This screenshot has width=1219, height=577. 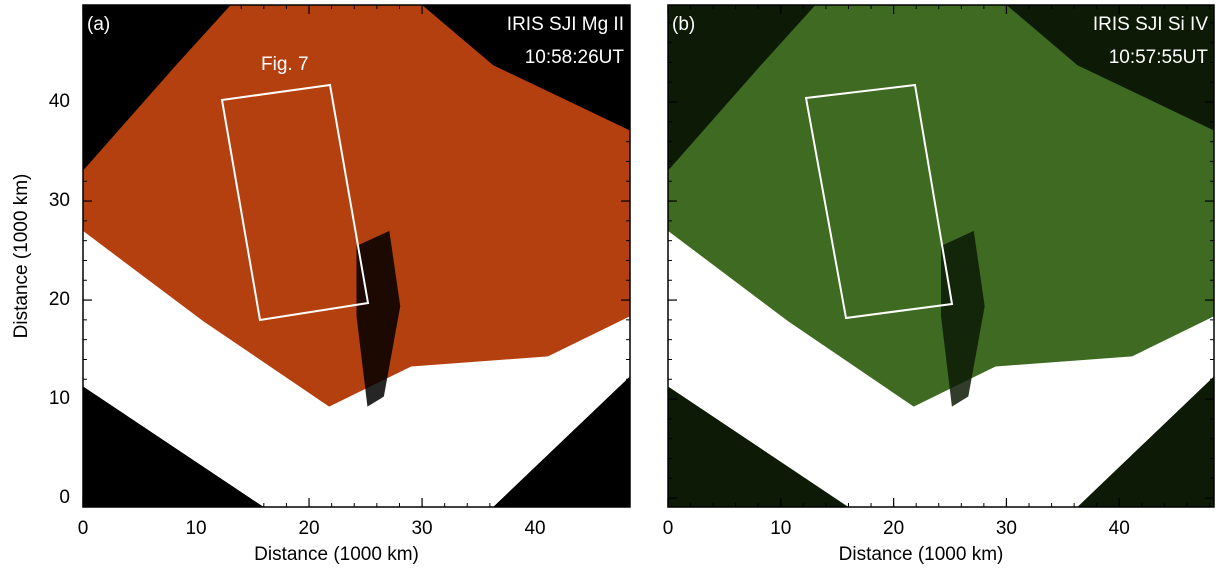 What do you see at coordinates (21, 256) in the screenshot?
I see `y-axis-label: Distance (1000 km)` at bounding box center [21, 256].